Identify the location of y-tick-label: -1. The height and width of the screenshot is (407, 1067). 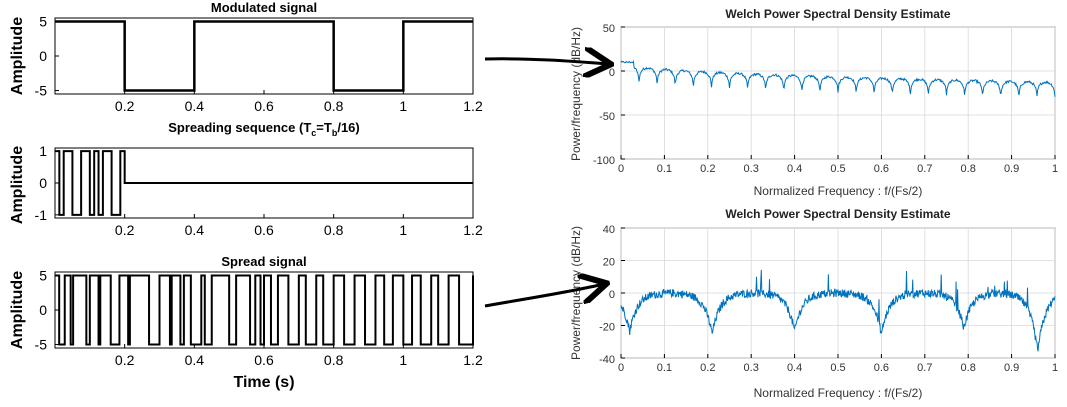
(41, 215).